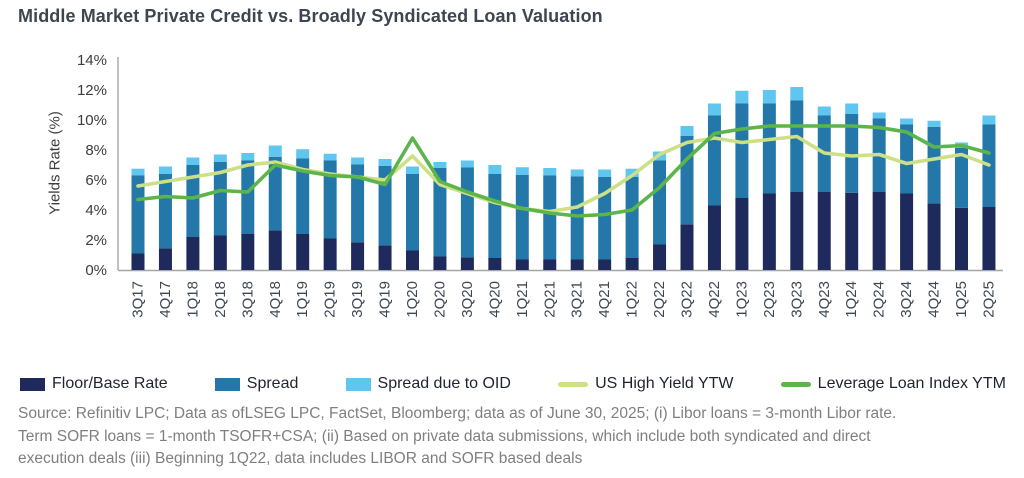 The image size is (1024, 478). Describe the element at coordinates (577, 299) in the screenshot. I see `svg-text: 3Q21` at that location.